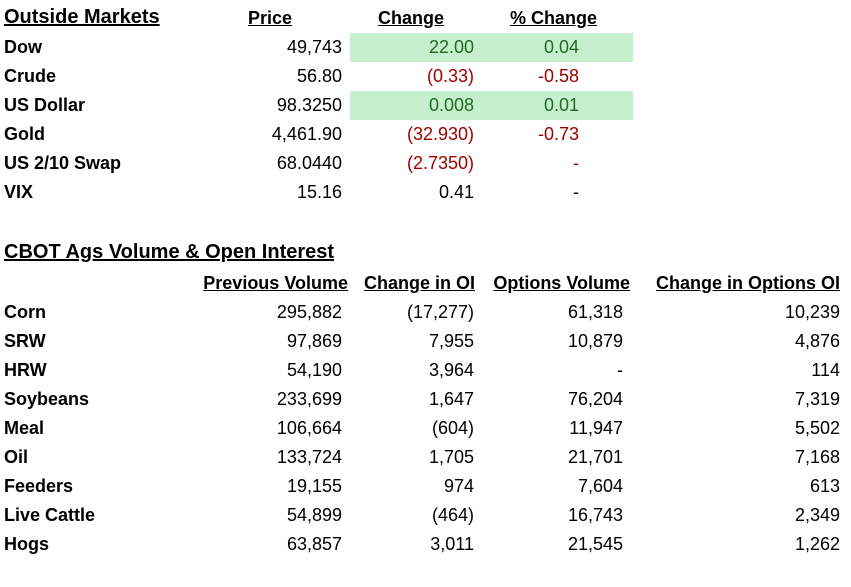 The image size is (851, 587). Describe the element at coordinates (451, 370) in the screenshot. I see `change-in-oi-value: 3,964` at that location.